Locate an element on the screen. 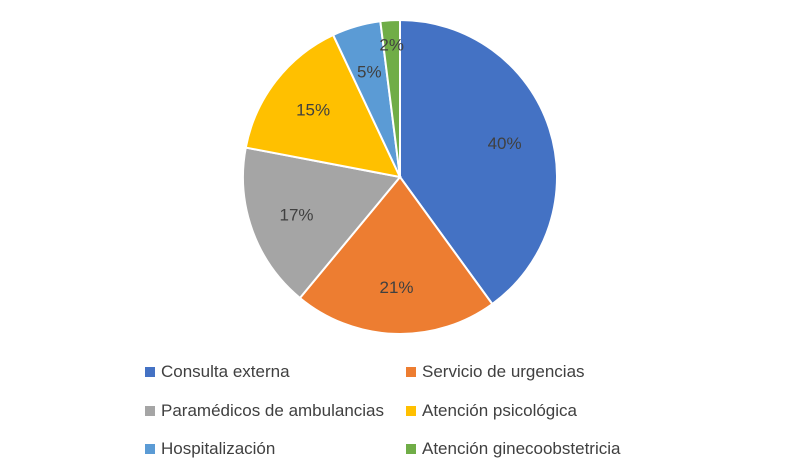 The image size is (800, 459). data-label-5: 2% is located at coordinates (391, 44).